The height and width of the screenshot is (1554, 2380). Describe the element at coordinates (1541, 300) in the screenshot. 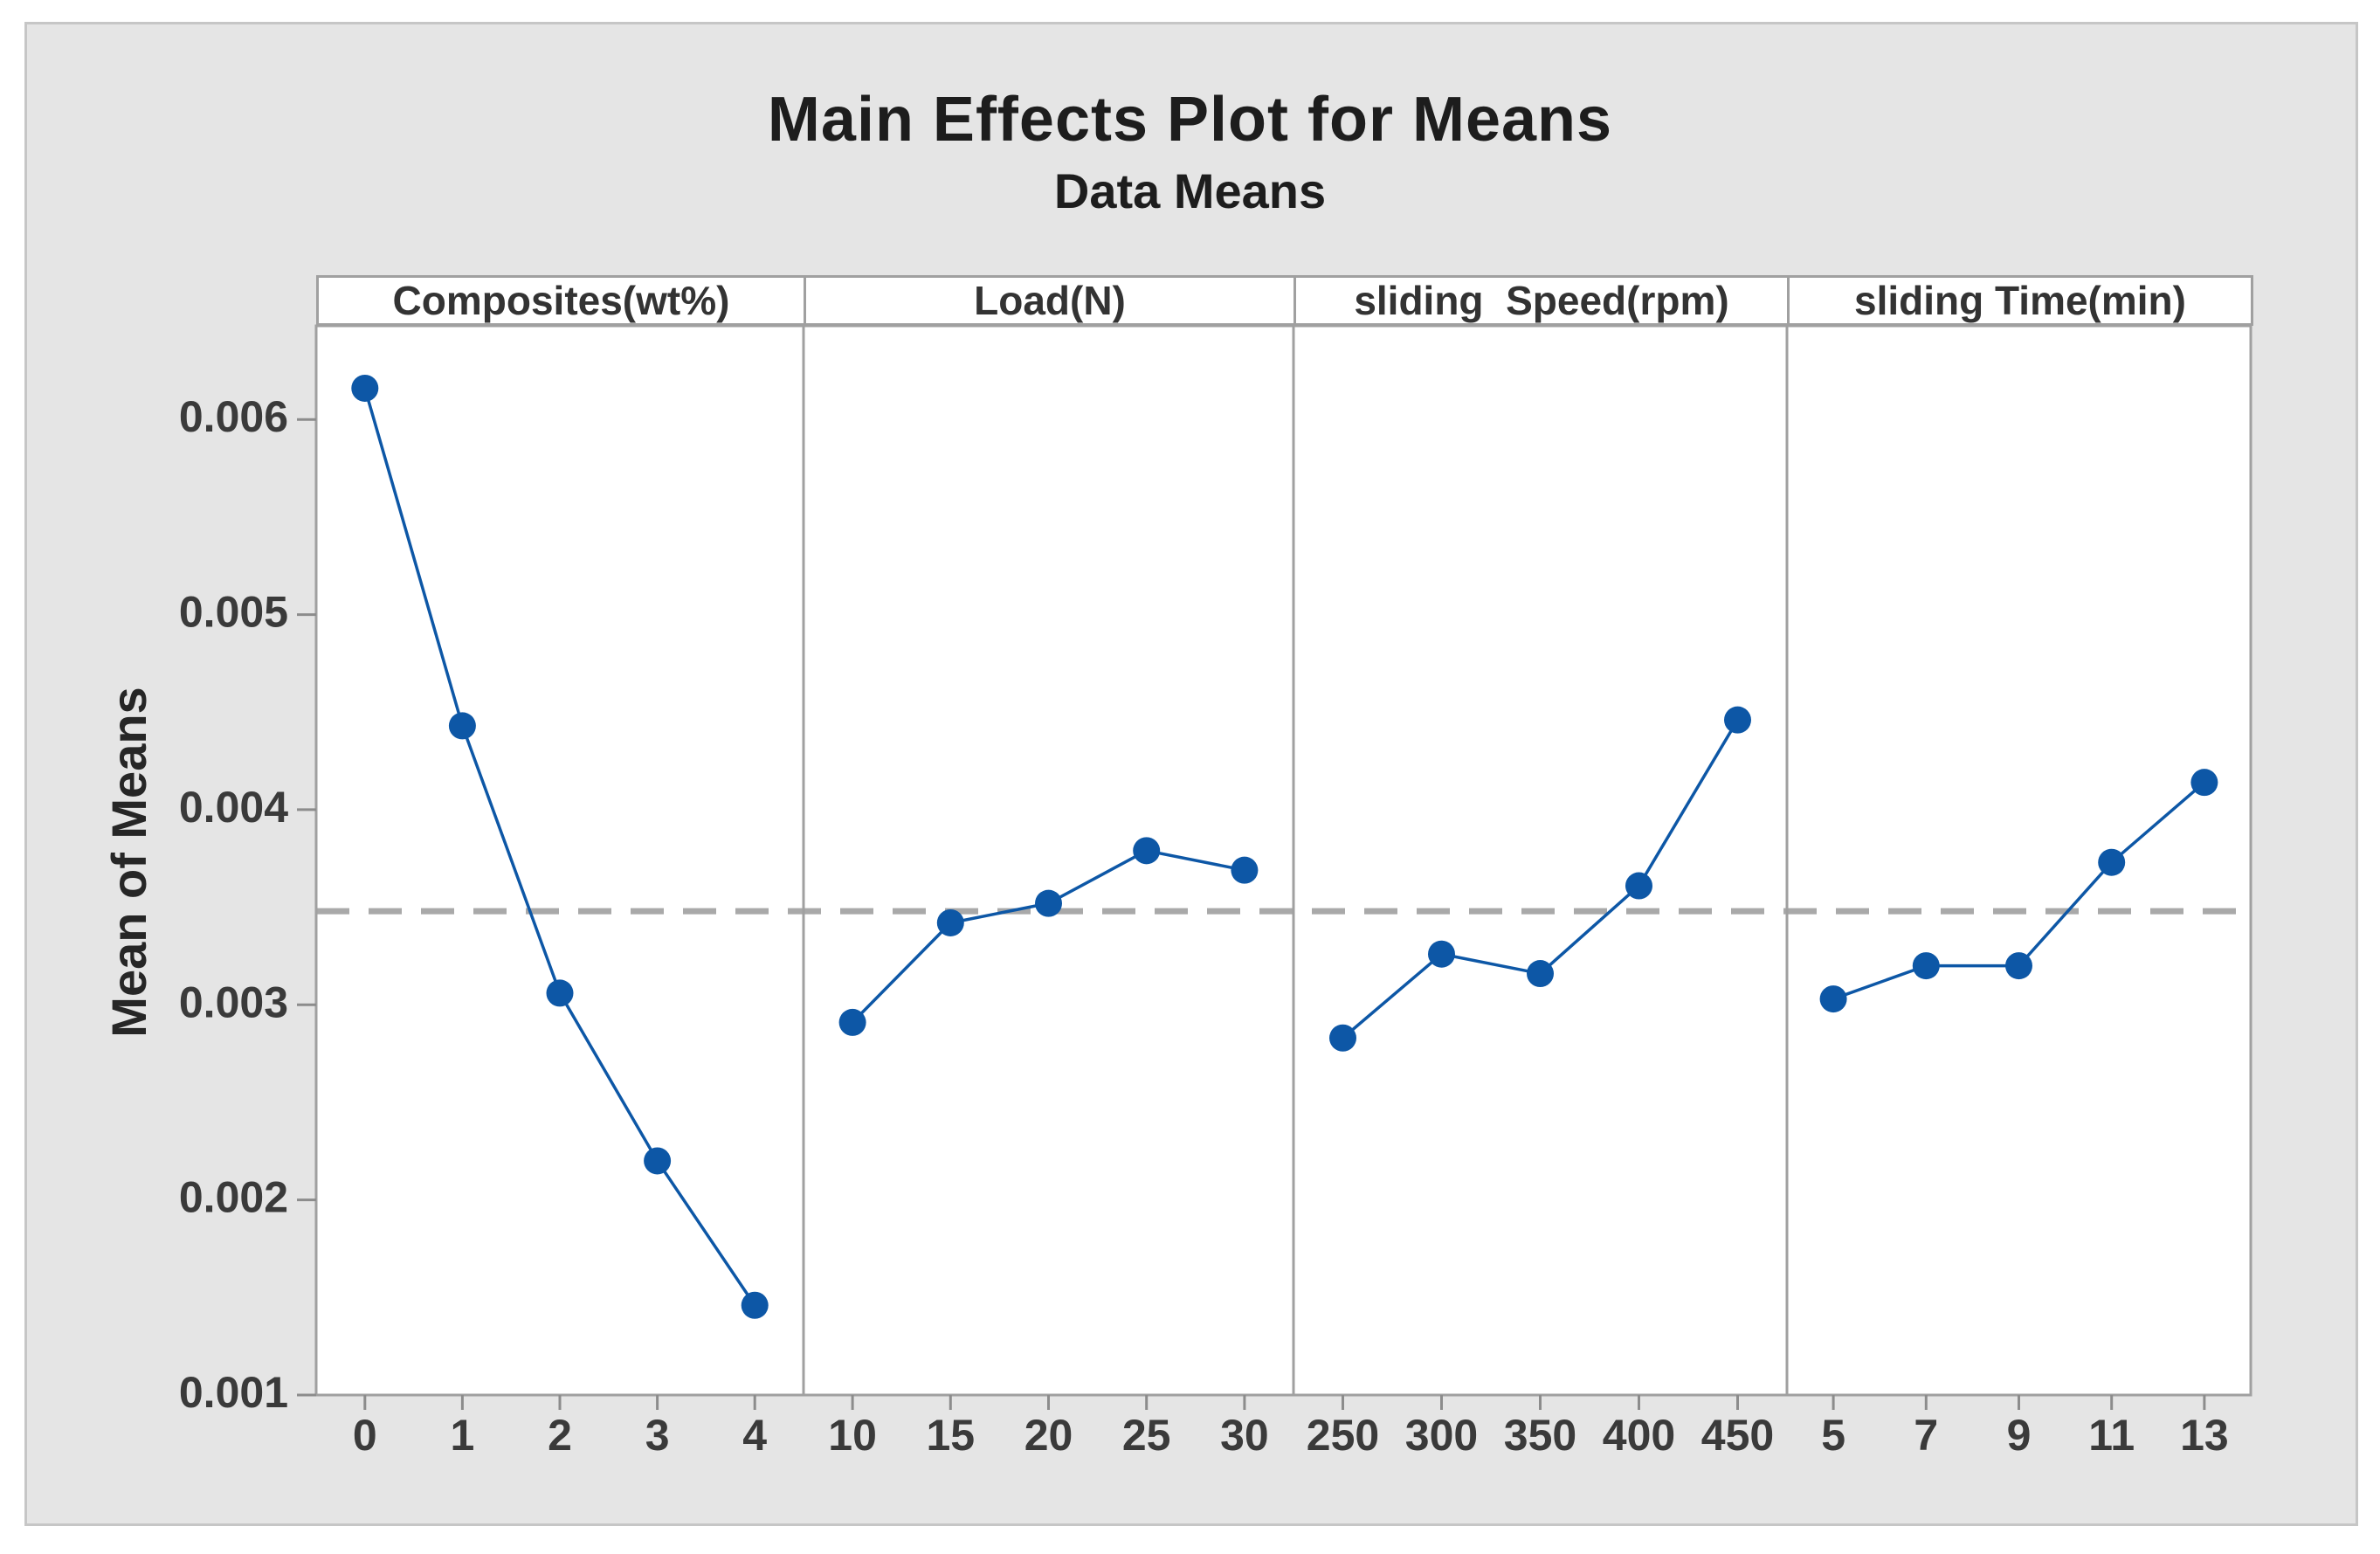

I see `panel-header-sliding-speed: sliding Speed(rpm)` at that location.